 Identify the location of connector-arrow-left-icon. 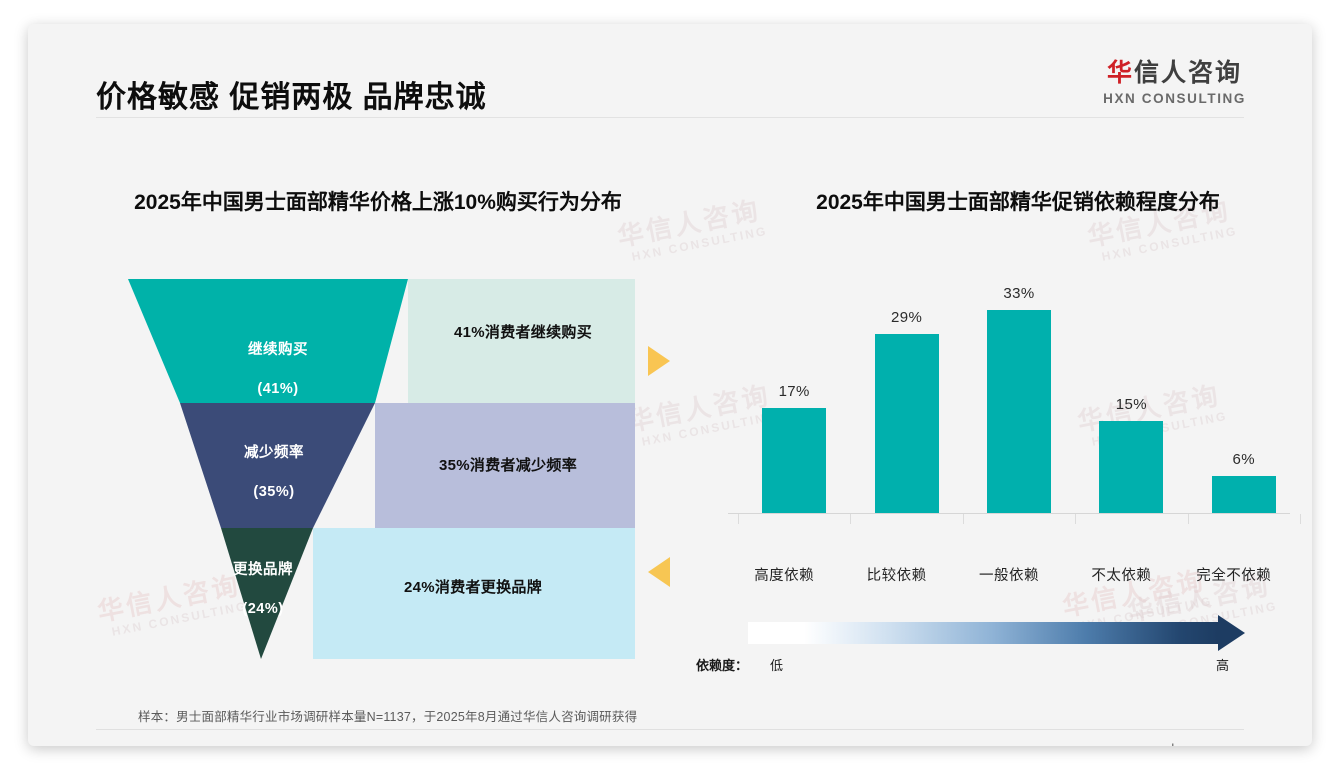
(659, 572).